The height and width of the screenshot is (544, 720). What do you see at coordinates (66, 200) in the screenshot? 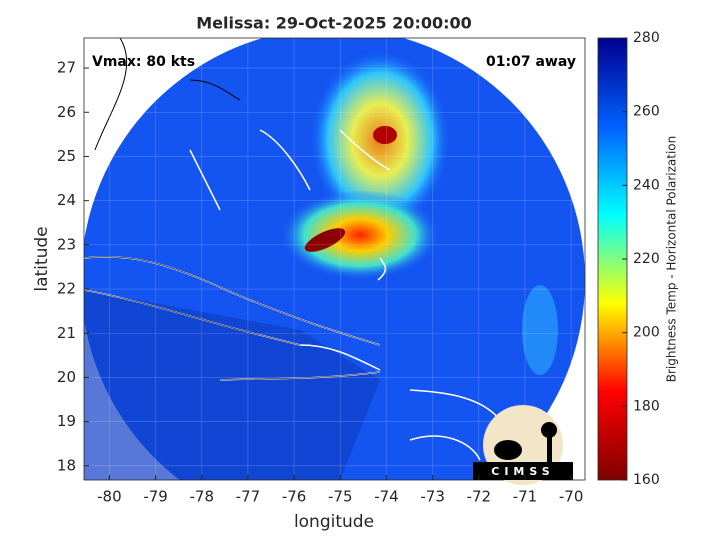
I see `y-tick-label: 24` at bounding box center [66, 200].